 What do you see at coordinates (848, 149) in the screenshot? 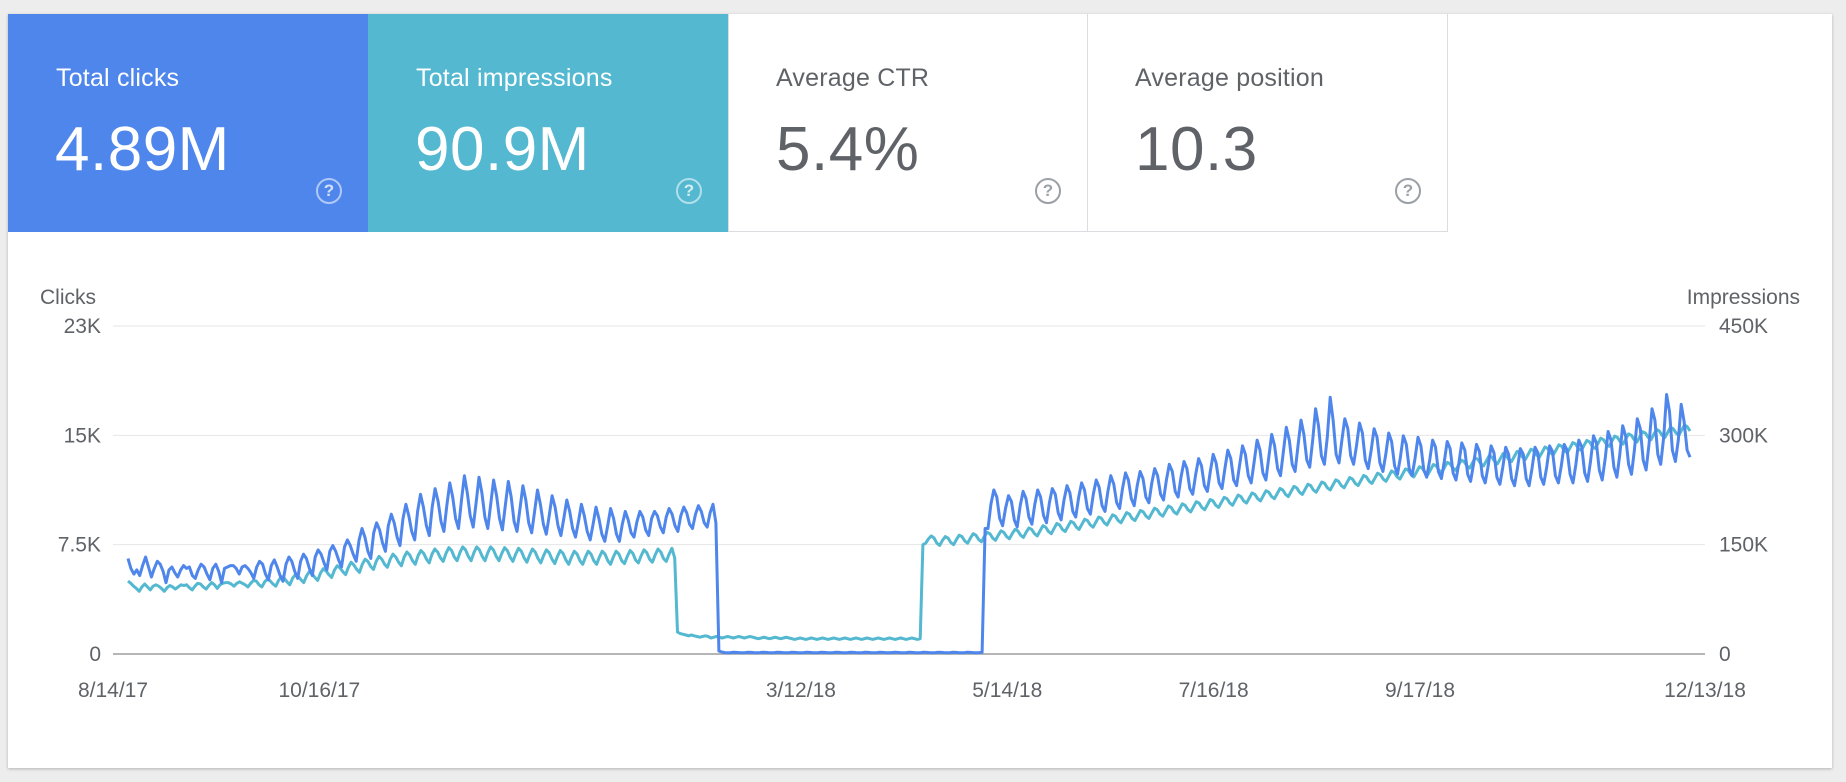
I see `tile-value: 5.4%` at bounding box center [848, 149].